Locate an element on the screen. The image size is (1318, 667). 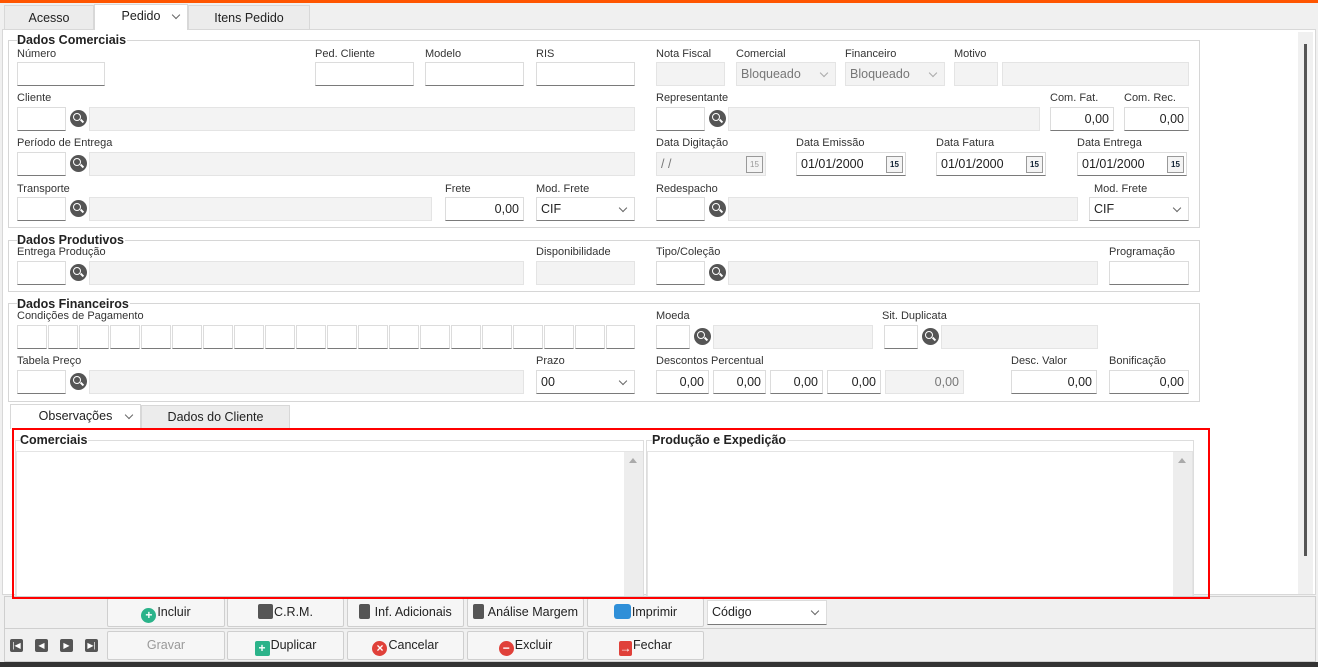
imprimir-button: Imprimir is located at coordinates (645, 612).